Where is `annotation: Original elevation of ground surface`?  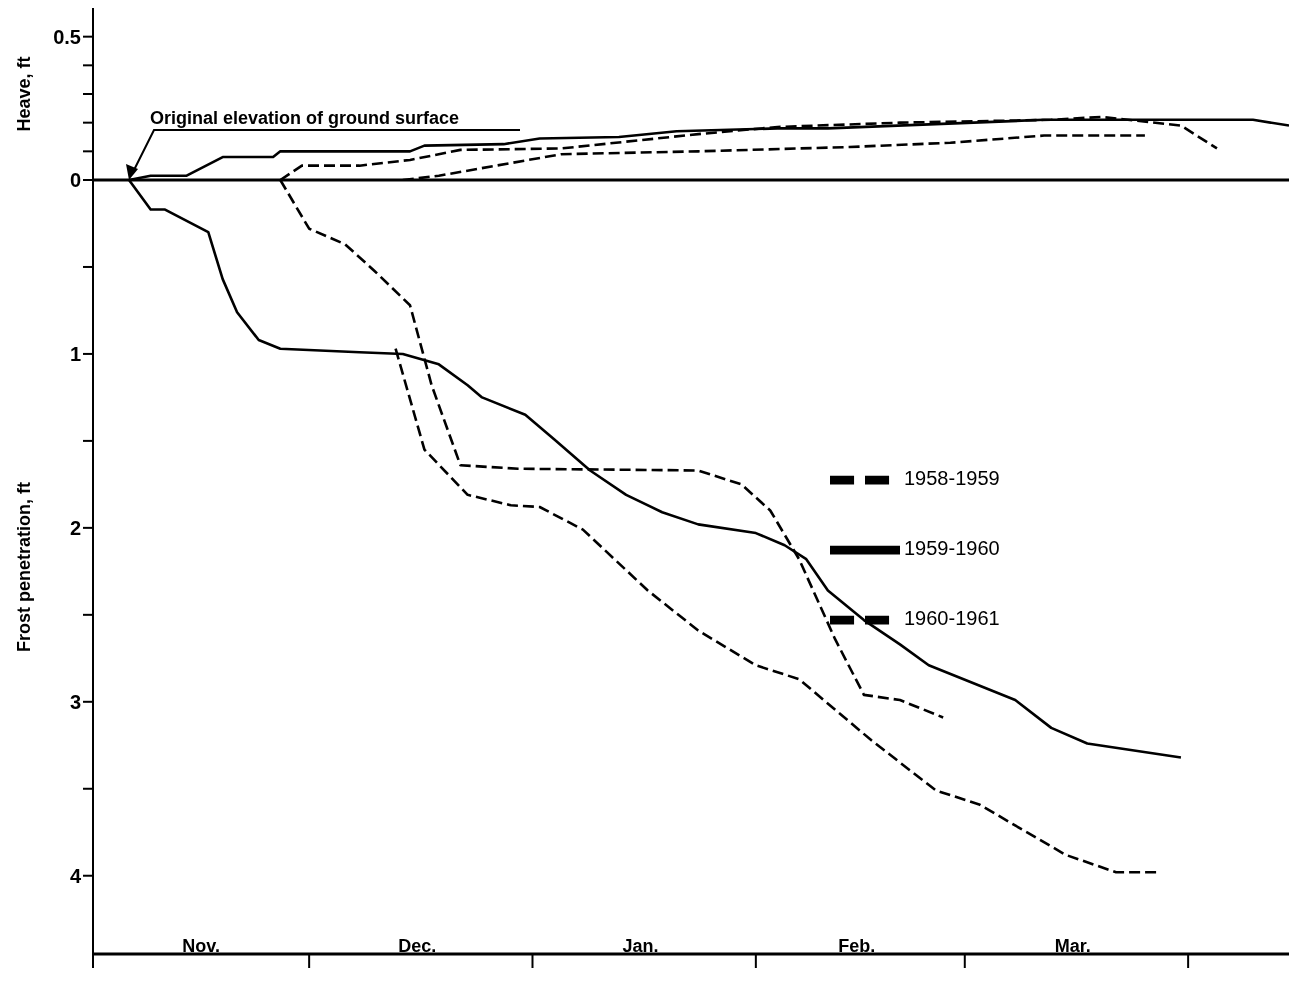
annotation: Original elevation of ground surface is located at coordinates (305, 118).